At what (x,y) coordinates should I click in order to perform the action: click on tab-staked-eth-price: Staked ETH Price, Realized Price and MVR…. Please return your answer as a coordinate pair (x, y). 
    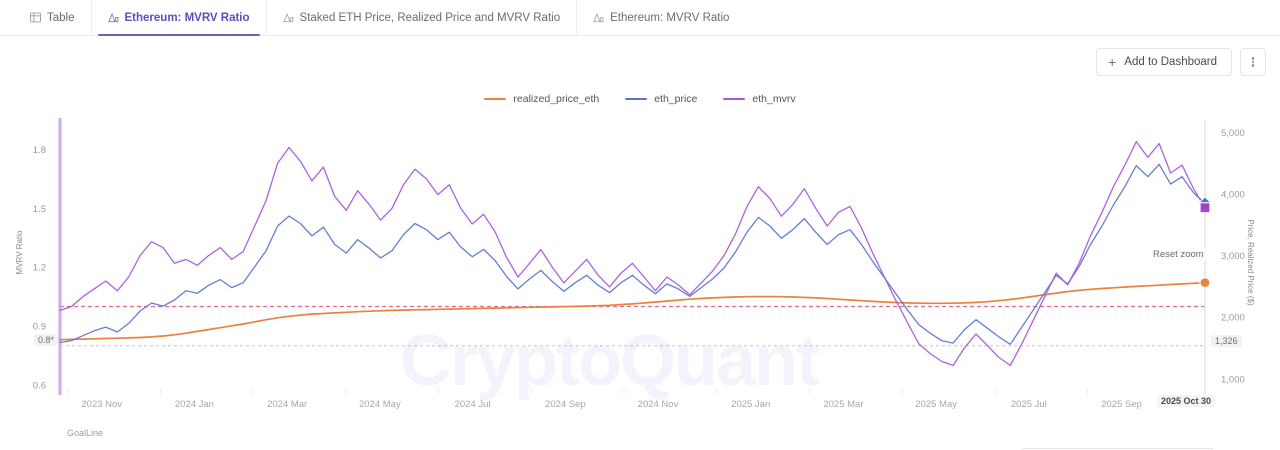
    Looking at the image, I should click on (422, 17).